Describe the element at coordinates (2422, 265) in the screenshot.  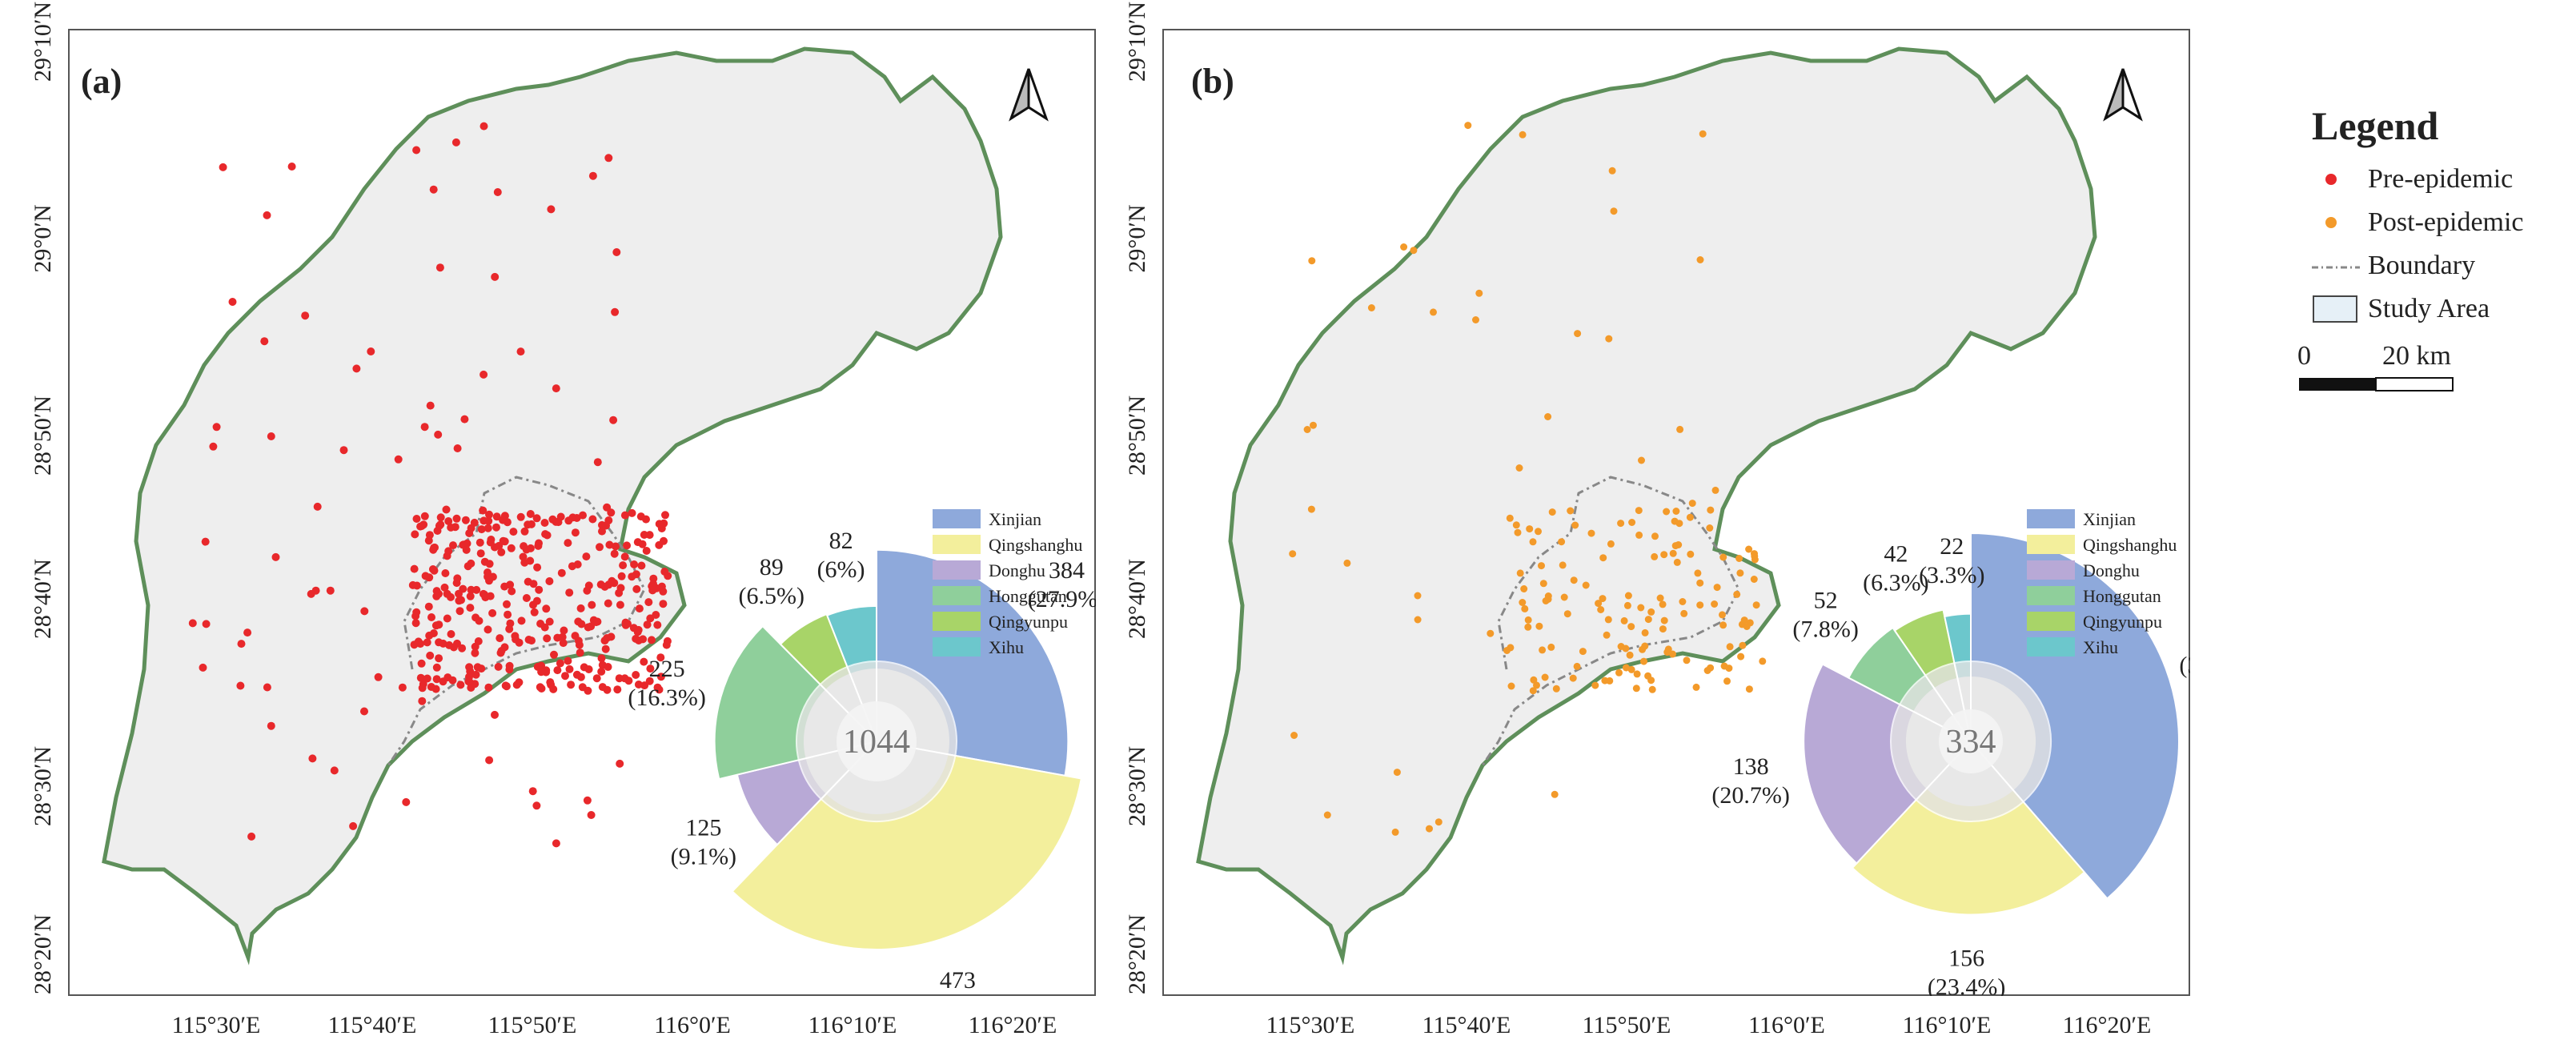
I see `legend-boundary-label: Boundary` at that location.